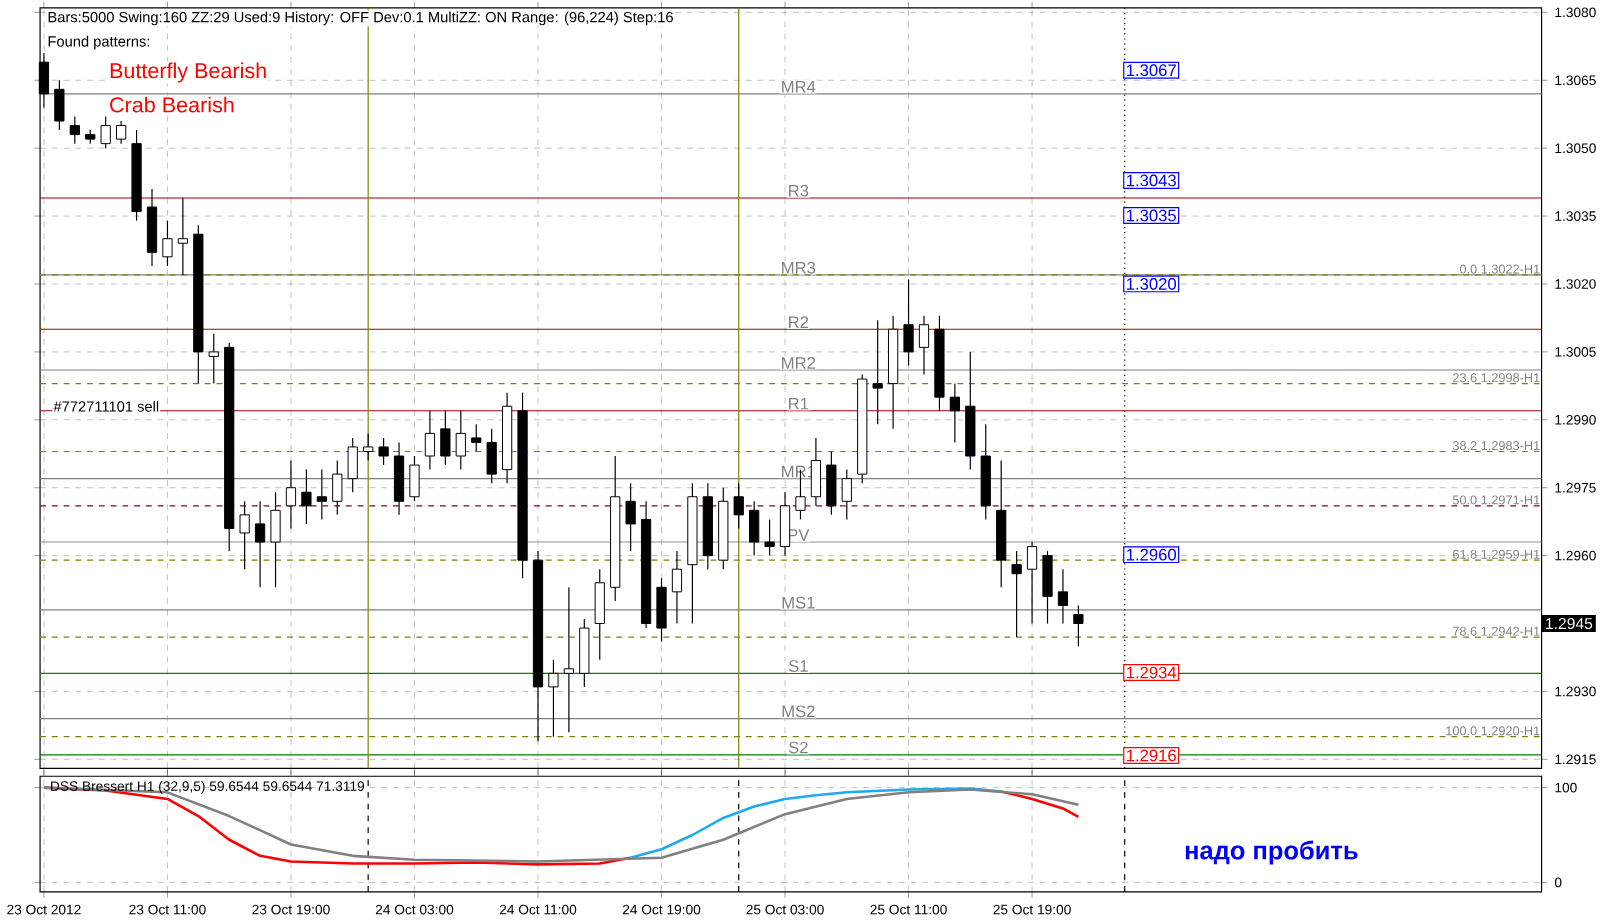  What do you see at coordinates (799, 86) in the screenshot?
I see `ref-line-label: MR4` at bounding box center [799, 86].